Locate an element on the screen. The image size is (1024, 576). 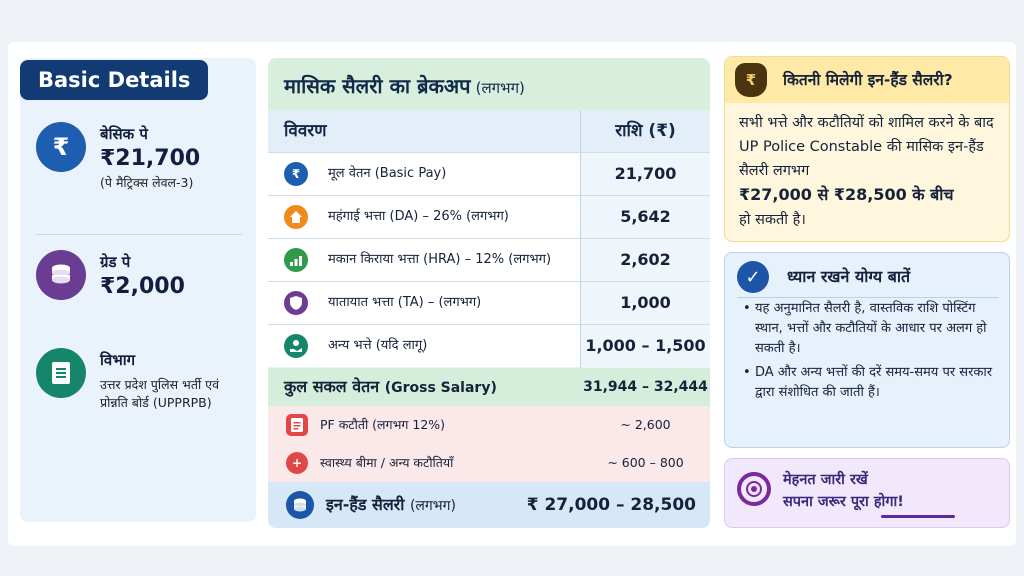
target-icon is located at coordinates (754, 489).